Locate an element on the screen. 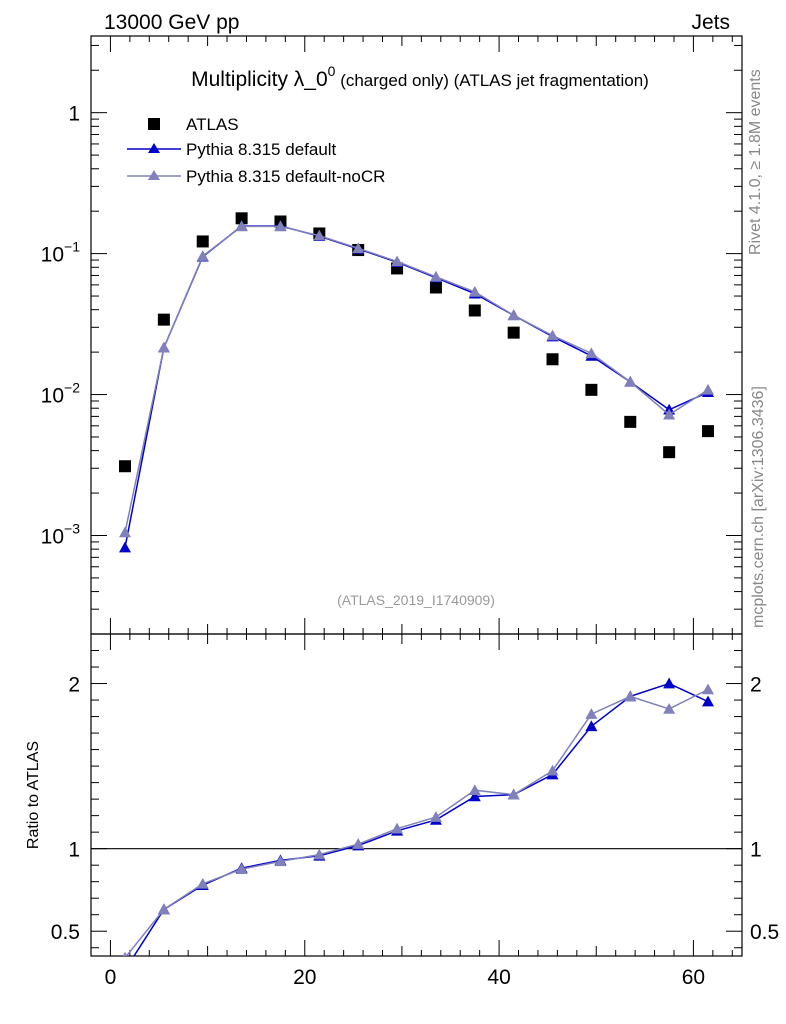 This screenshot has height=1024, width=786. ratio-ytick-label-left: 1 is located at coordinates (74, 850).